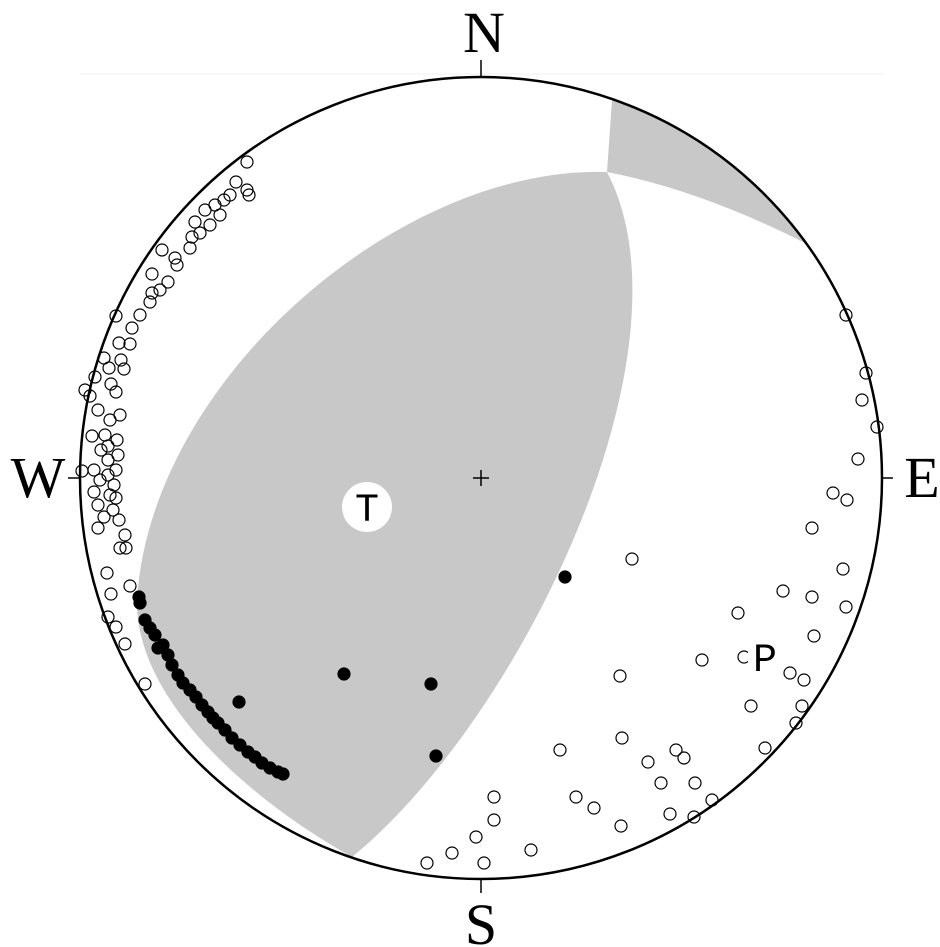 Image resolution: width=940 pixels, height=947 pixels. I want to click on west-label: W, so click(38, 477).